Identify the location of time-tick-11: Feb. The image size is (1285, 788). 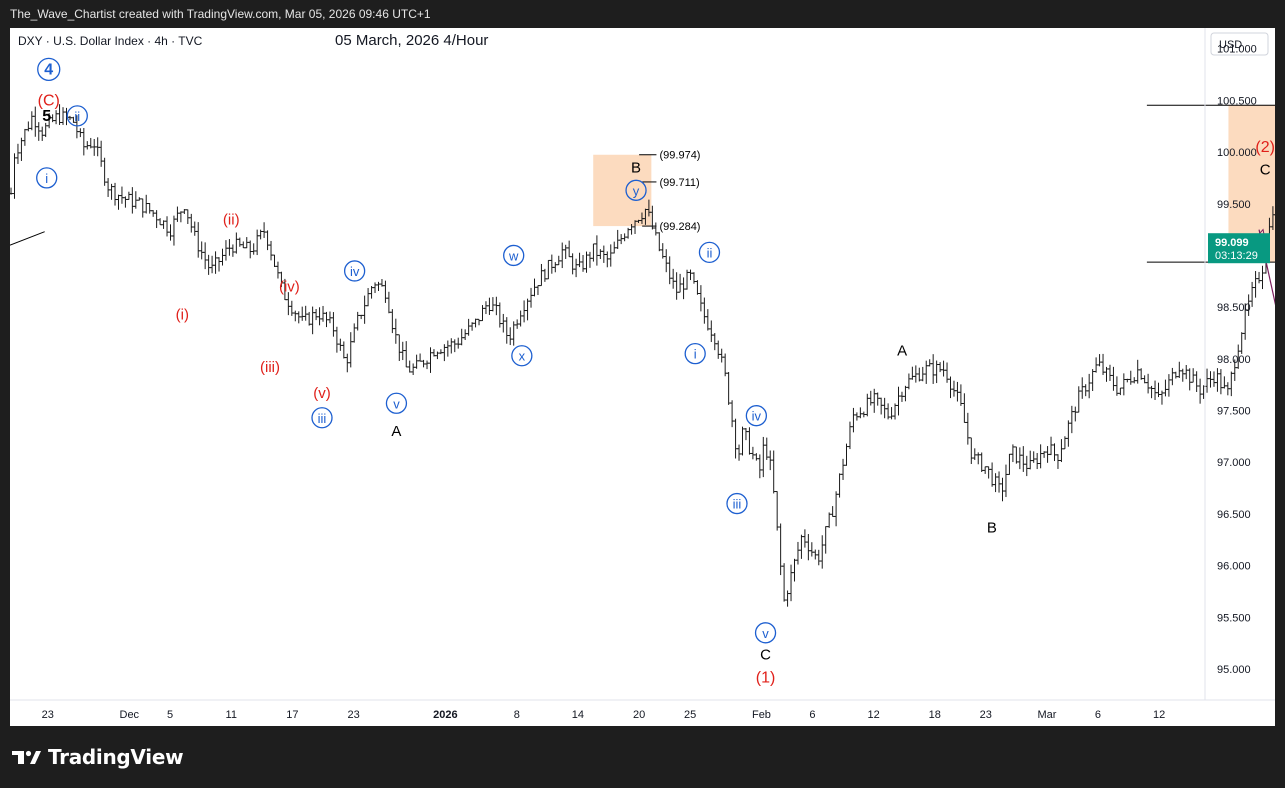
(761, 715).